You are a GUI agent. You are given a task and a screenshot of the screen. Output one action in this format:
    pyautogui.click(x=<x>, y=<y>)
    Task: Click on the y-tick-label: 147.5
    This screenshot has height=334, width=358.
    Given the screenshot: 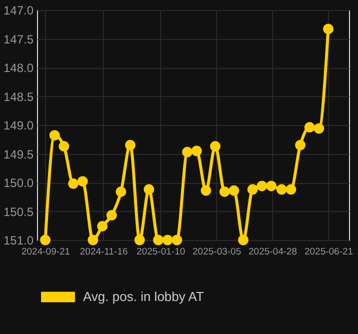 What is the action you would take?
    pyautogui.click(x=18, y=39)
    